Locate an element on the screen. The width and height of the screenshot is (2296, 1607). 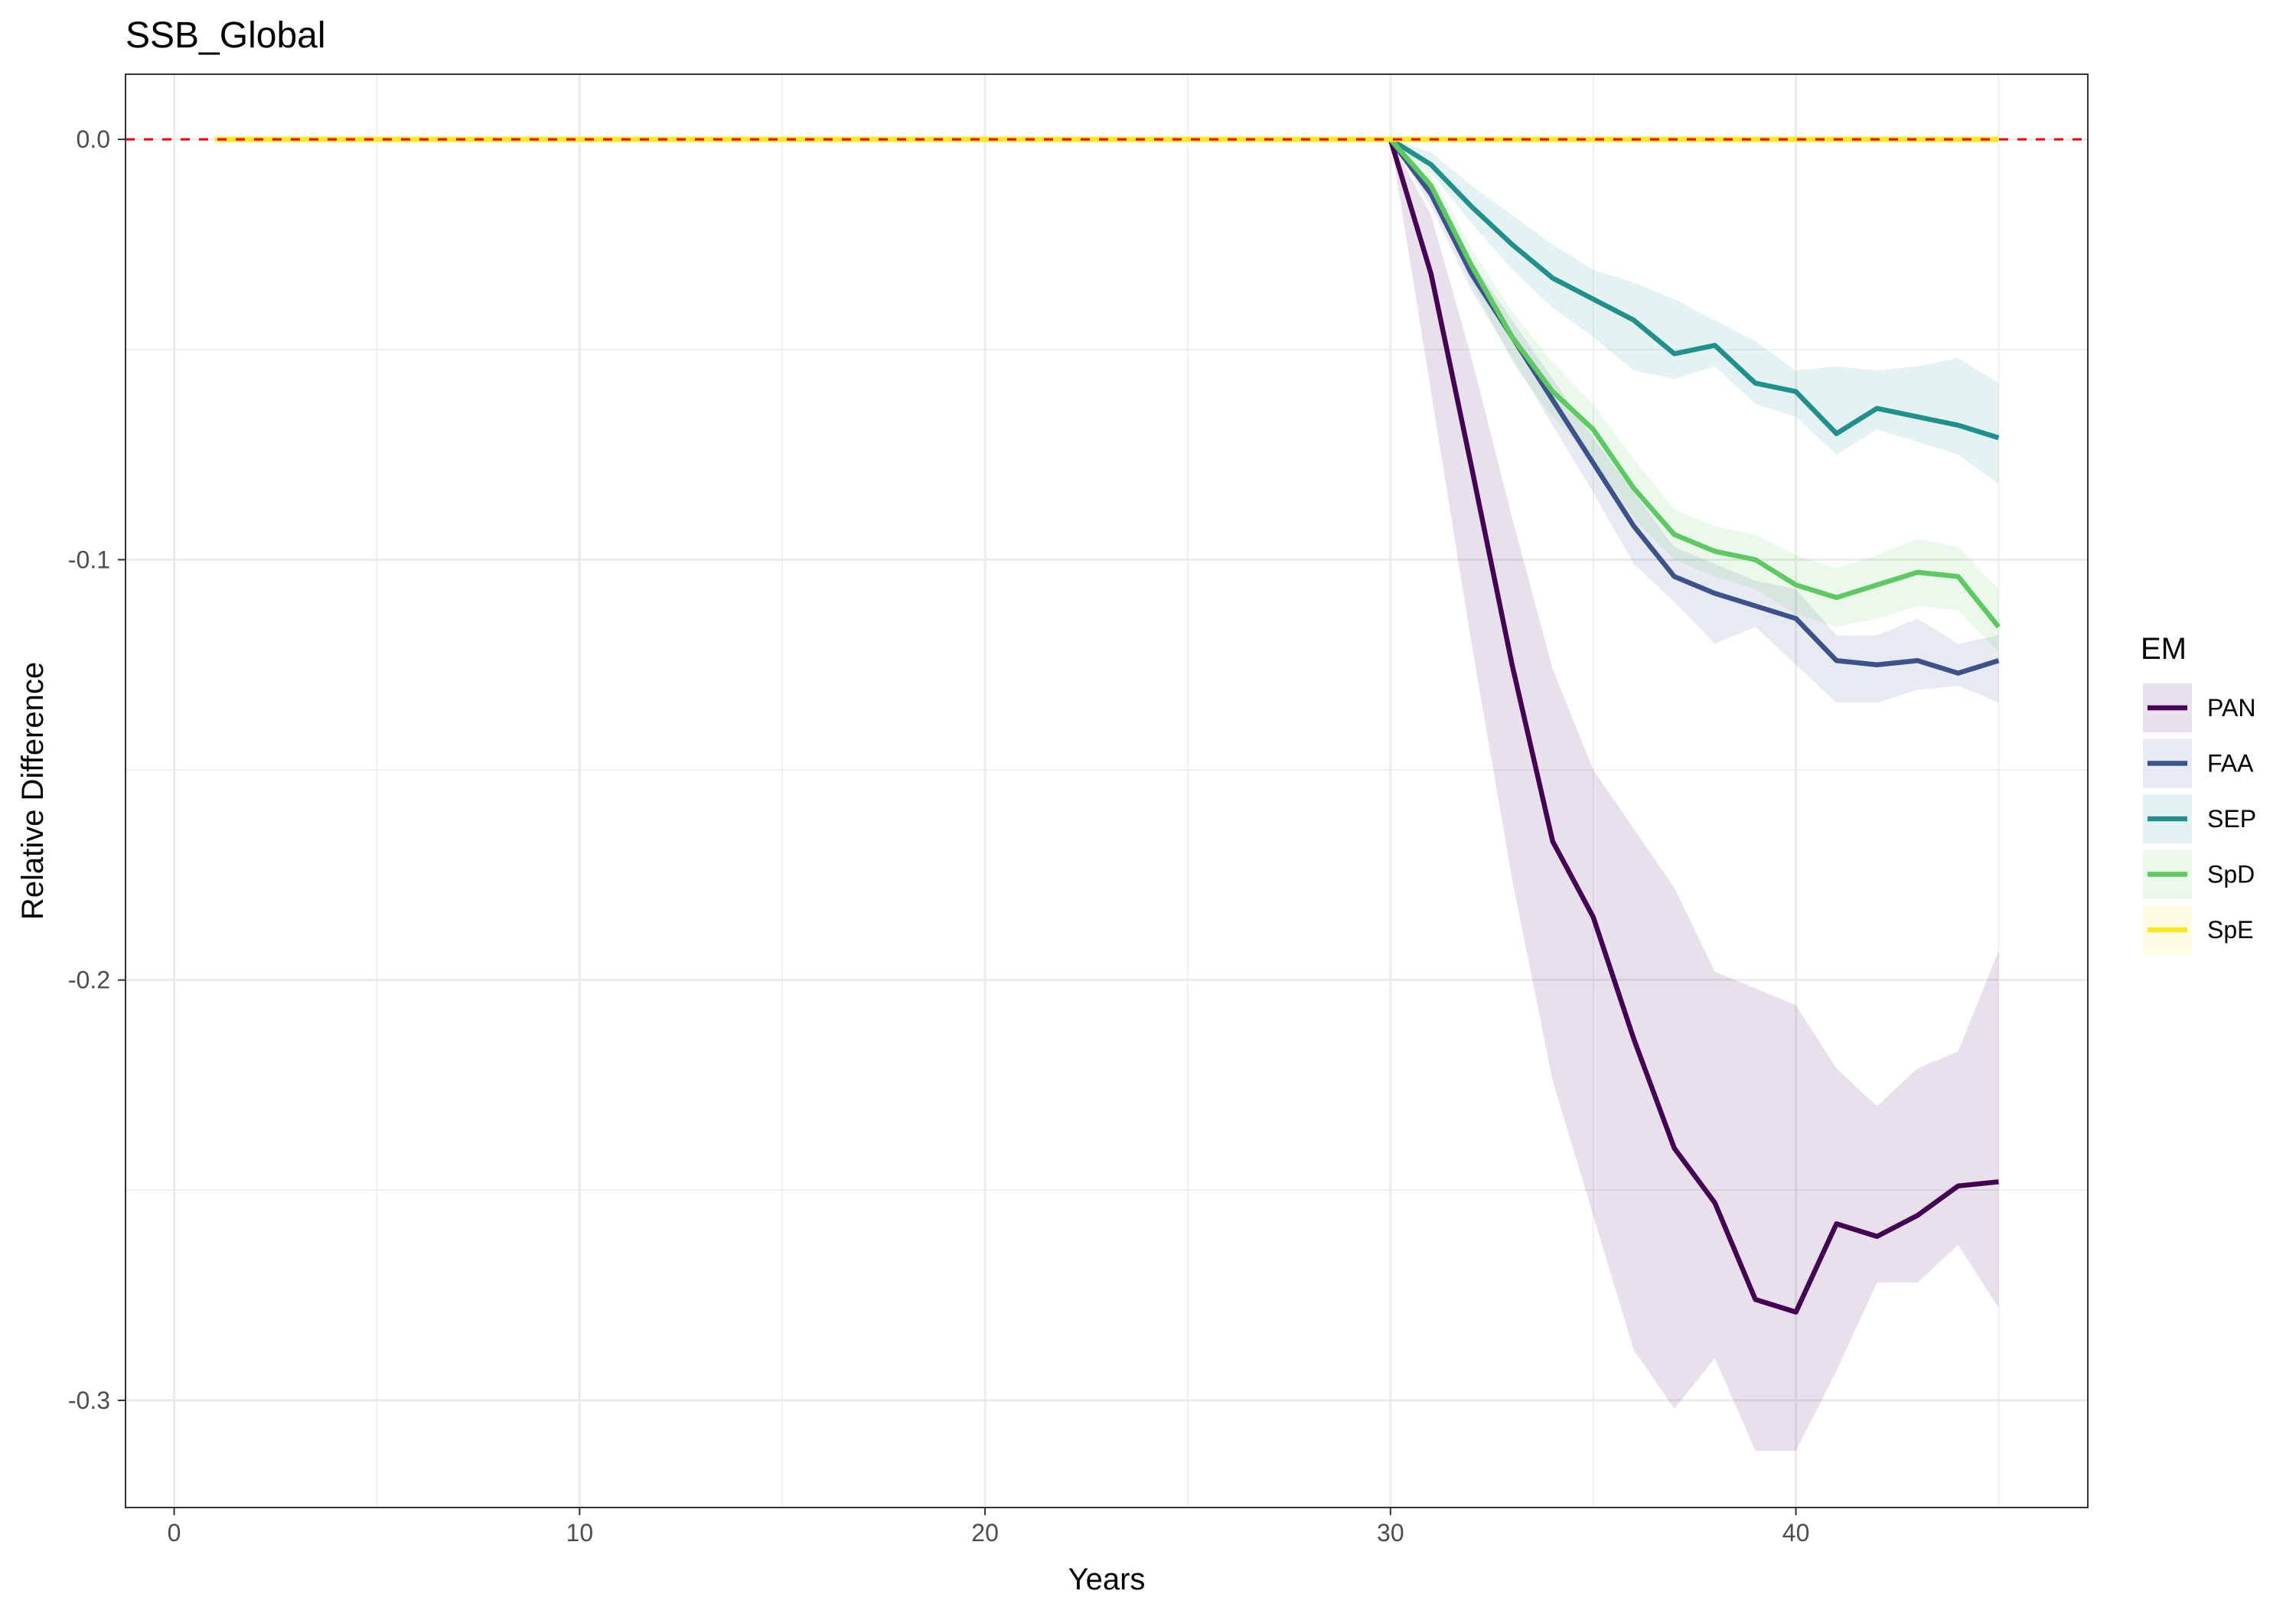
x-tick-label: 40 is located at coordinates (1796, 1533).